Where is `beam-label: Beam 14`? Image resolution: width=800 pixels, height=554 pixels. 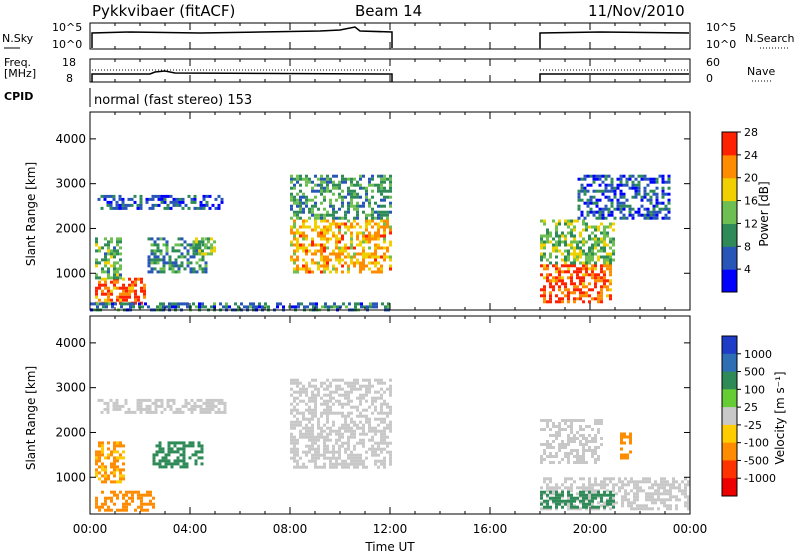 beam-label: Beam 14 is located at coordinates (388, 11).